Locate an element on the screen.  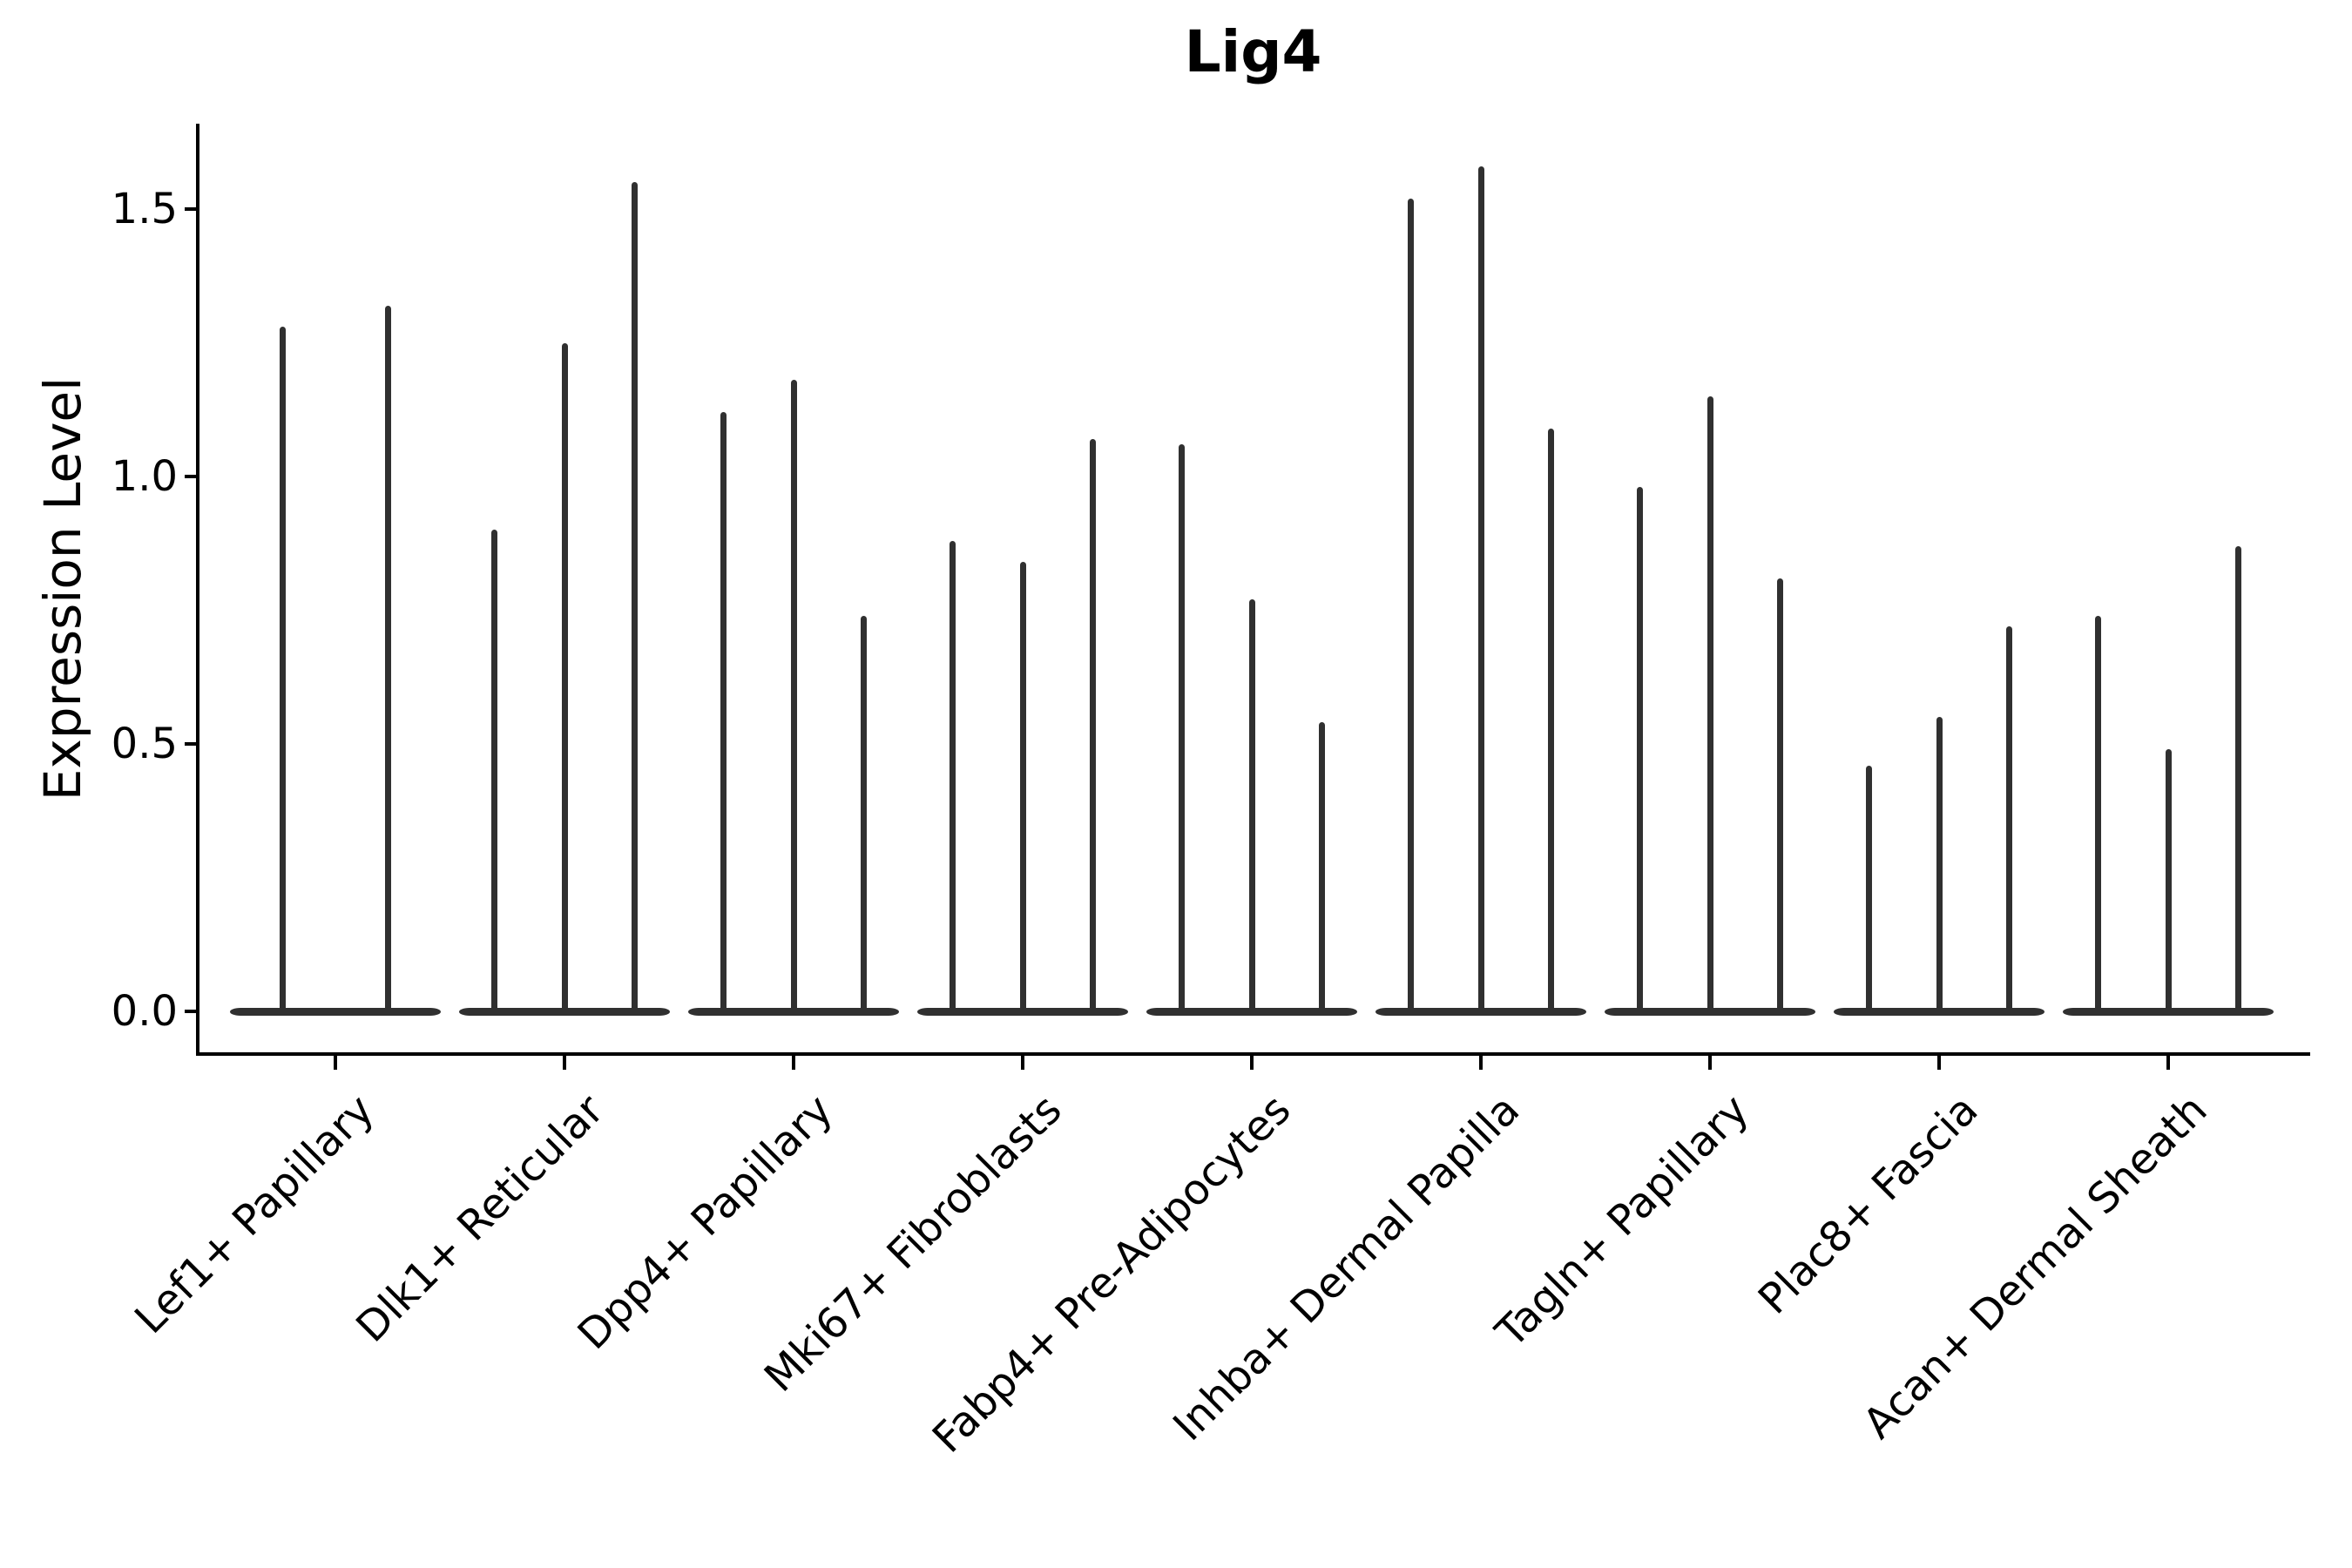
x-tick-label: Tagln+ Papillary is located at coordinates (1622, 1221).